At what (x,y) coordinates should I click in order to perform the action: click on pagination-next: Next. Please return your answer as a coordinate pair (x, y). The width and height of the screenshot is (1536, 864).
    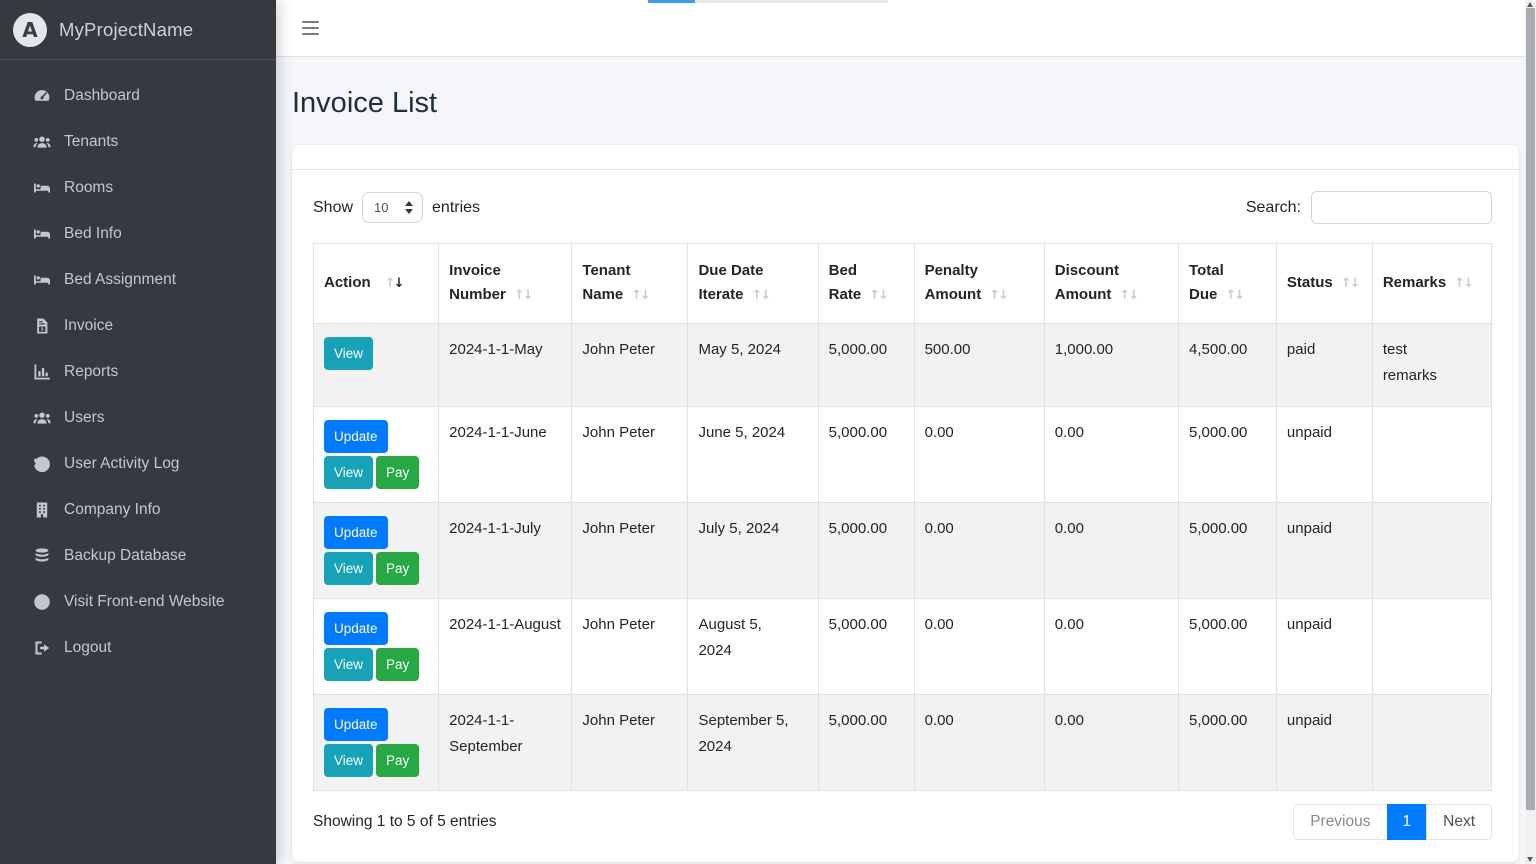
    Looking at the image, I should click on (1459, 822).